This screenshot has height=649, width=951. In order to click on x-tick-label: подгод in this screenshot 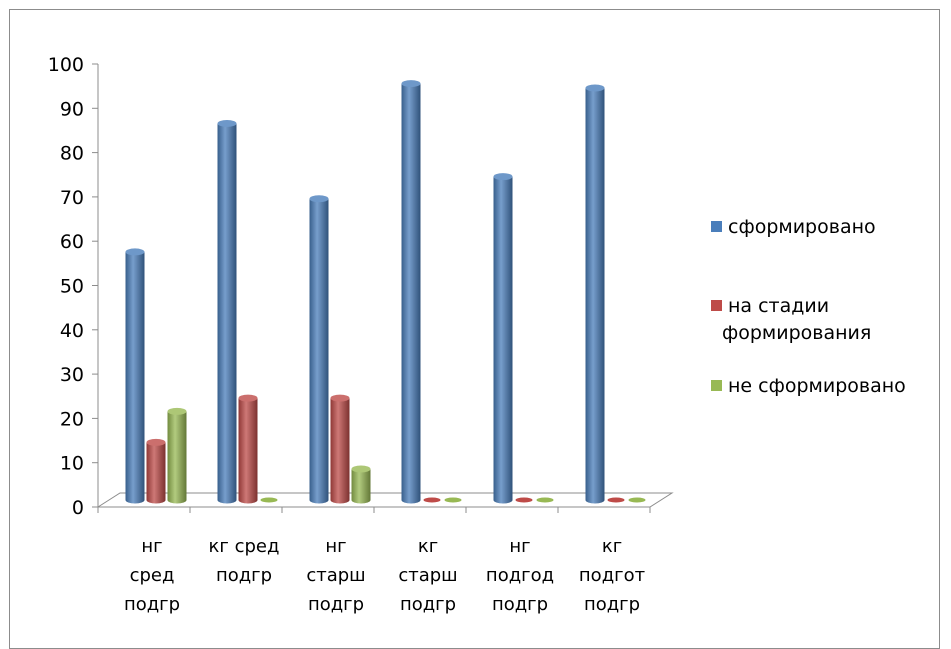, I will do `click(520, 575)`.